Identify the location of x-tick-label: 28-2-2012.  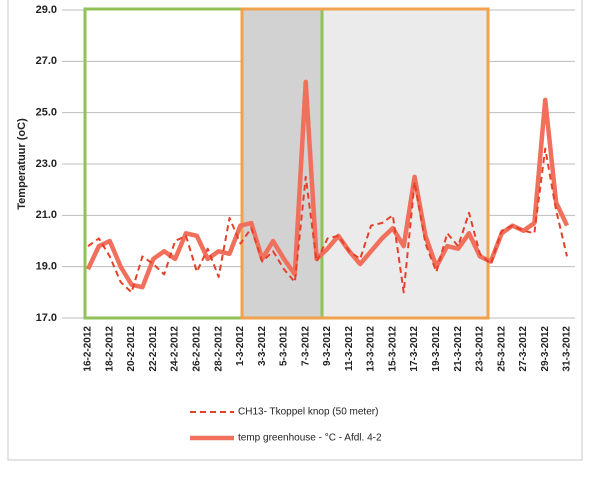
(218, 349).